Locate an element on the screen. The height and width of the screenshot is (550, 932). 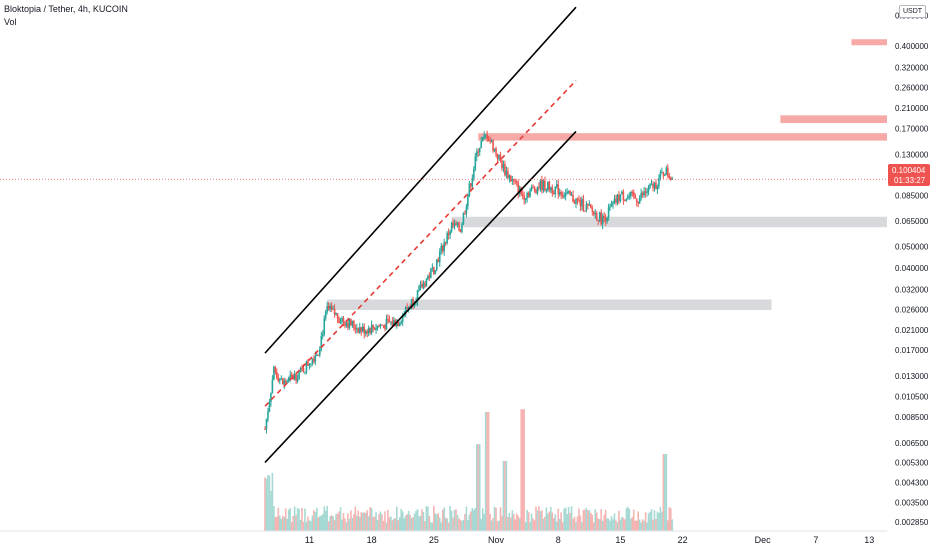
price-tick-label: 0.021000 is located at coordinates (912, 330).